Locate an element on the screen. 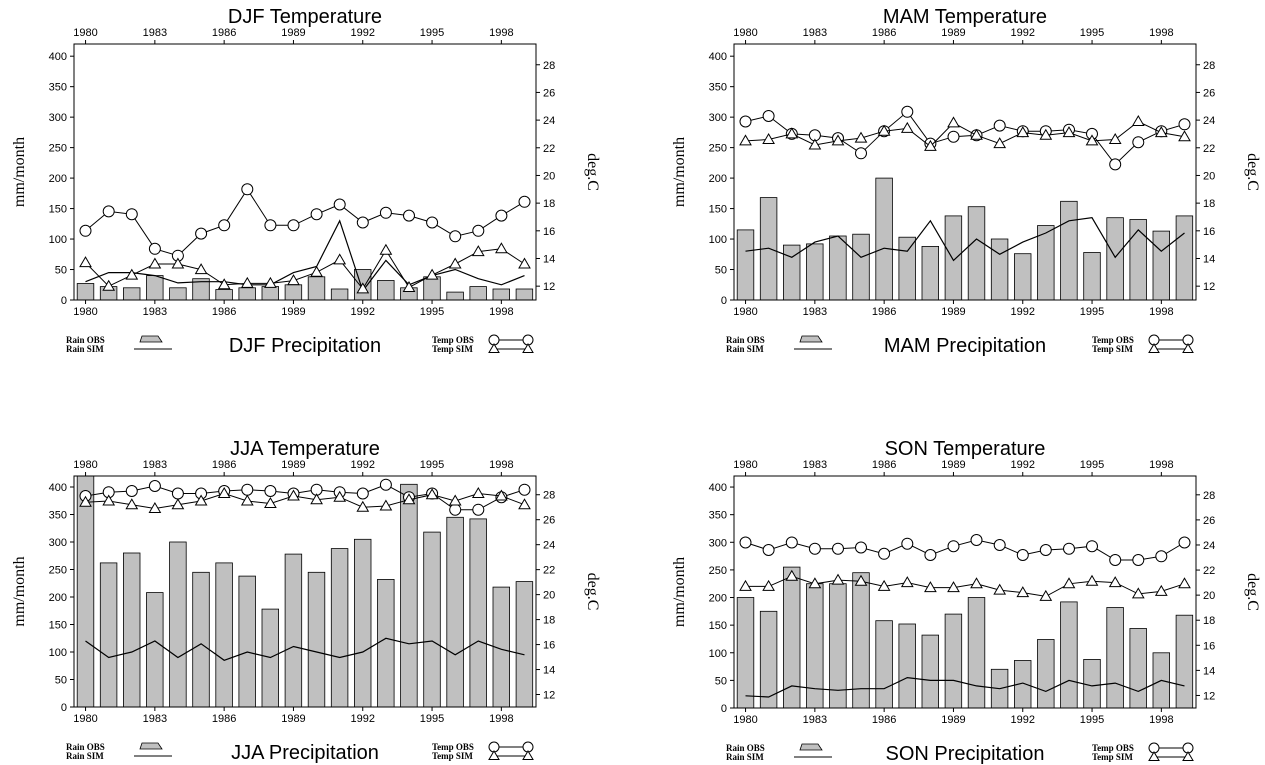 The width and height of the screenshot is (1265, 765). chart-title: DJF Temperature is located at coordinates (305, 17).